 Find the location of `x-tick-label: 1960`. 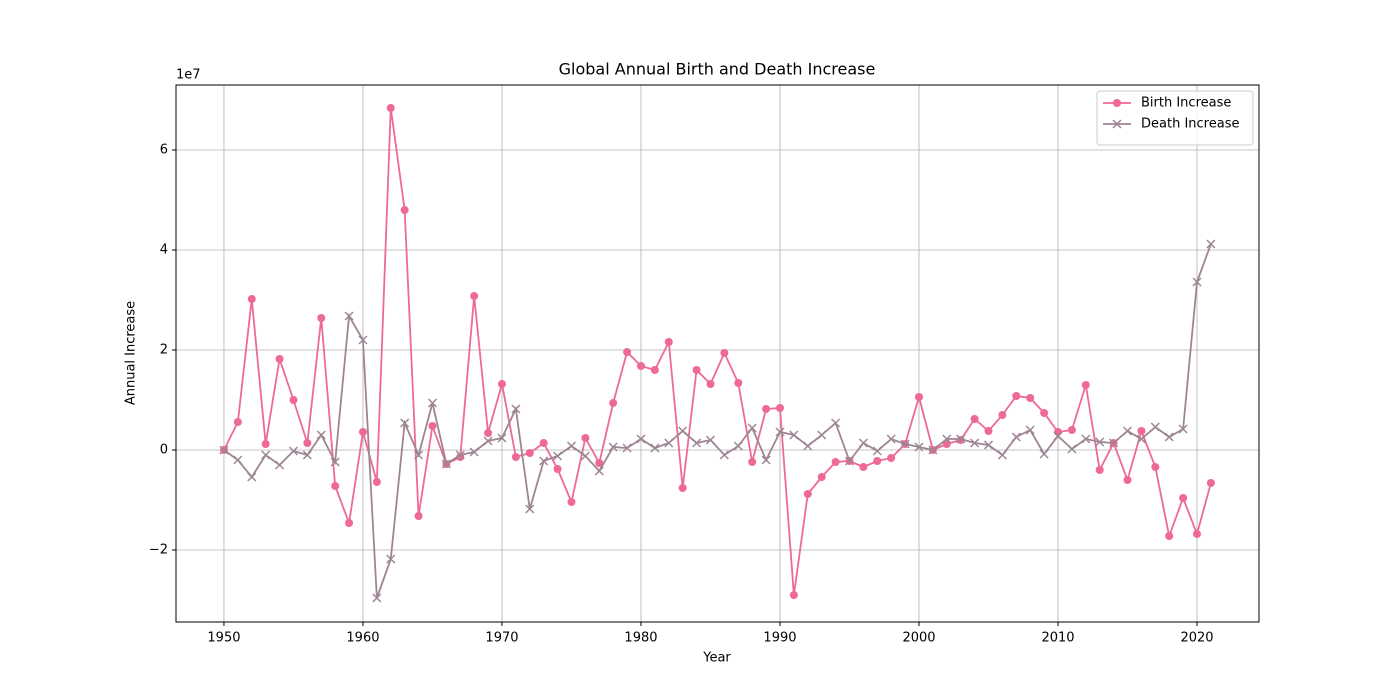

x-tick-label: 1960 is located at coordinates (362, 638).